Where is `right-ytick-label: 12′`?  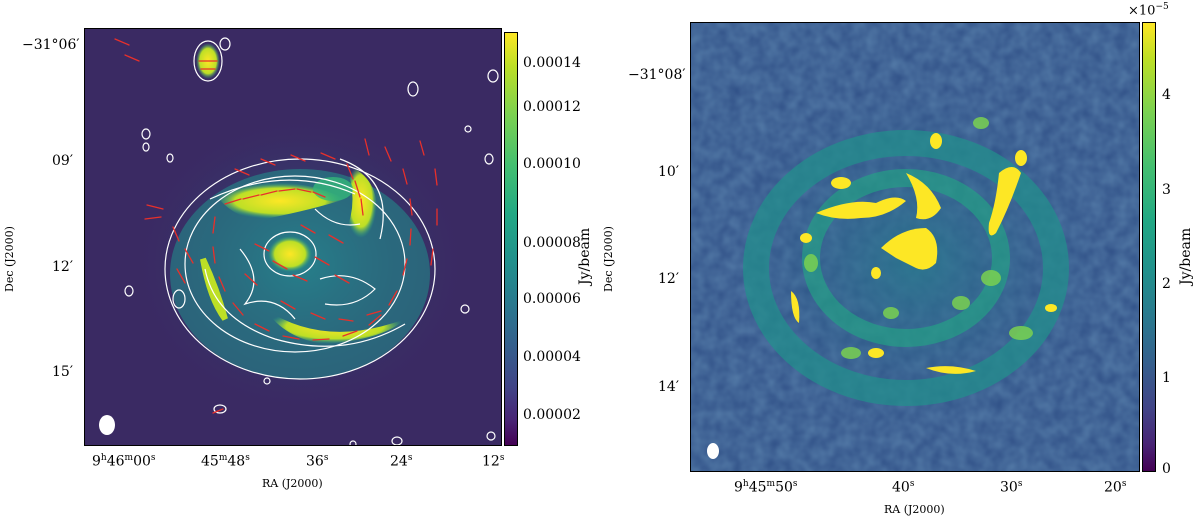 right-ytick-label: 12′ is located at coordinates (668, 279).